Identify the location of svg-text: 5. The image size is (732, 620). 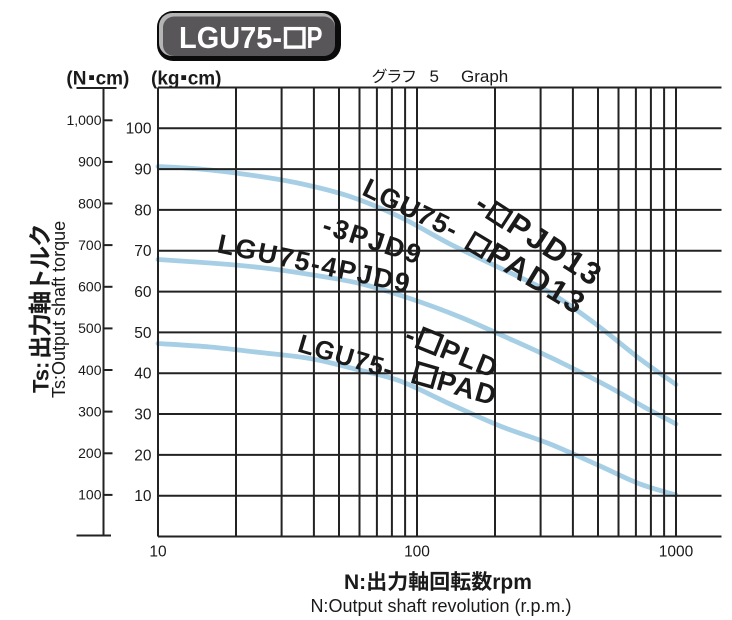
(434, 76).